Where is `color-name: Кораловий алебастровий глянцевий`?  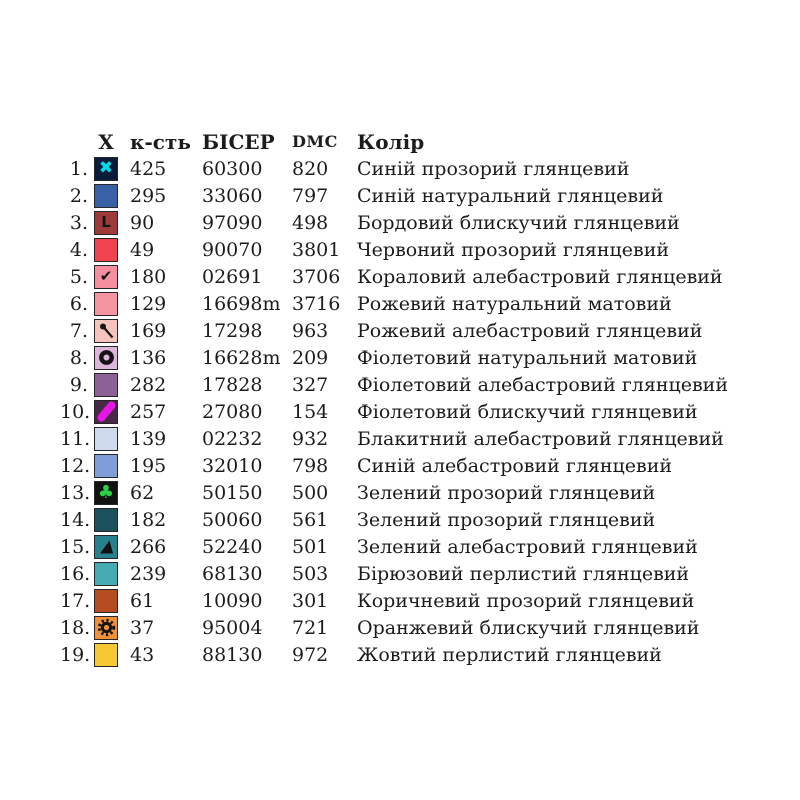
color-name: Кораловий алебастровий глянцевий is located at coordinates (540, 276).